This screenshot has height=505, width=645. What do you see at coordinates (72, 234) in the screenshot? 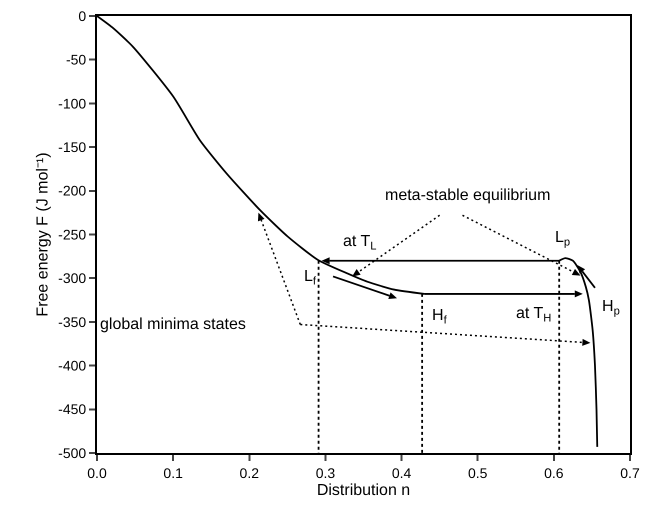
I see `y-tick-label: -250` at bounding box center [72, 234].